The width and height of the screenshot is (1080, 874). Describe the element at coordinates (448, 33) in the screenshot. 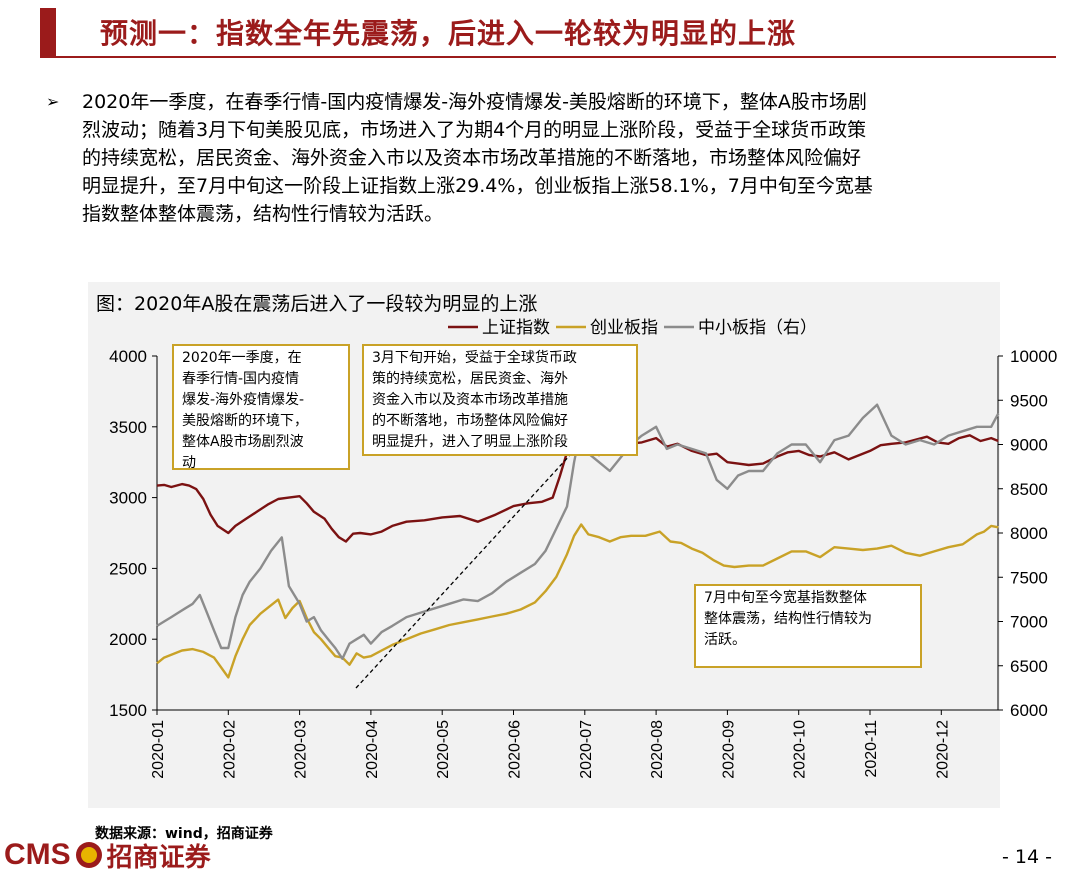

I see `page-title: 预测一：指数全年先震荡，后进入一轮较为明显的上涨` at that location.